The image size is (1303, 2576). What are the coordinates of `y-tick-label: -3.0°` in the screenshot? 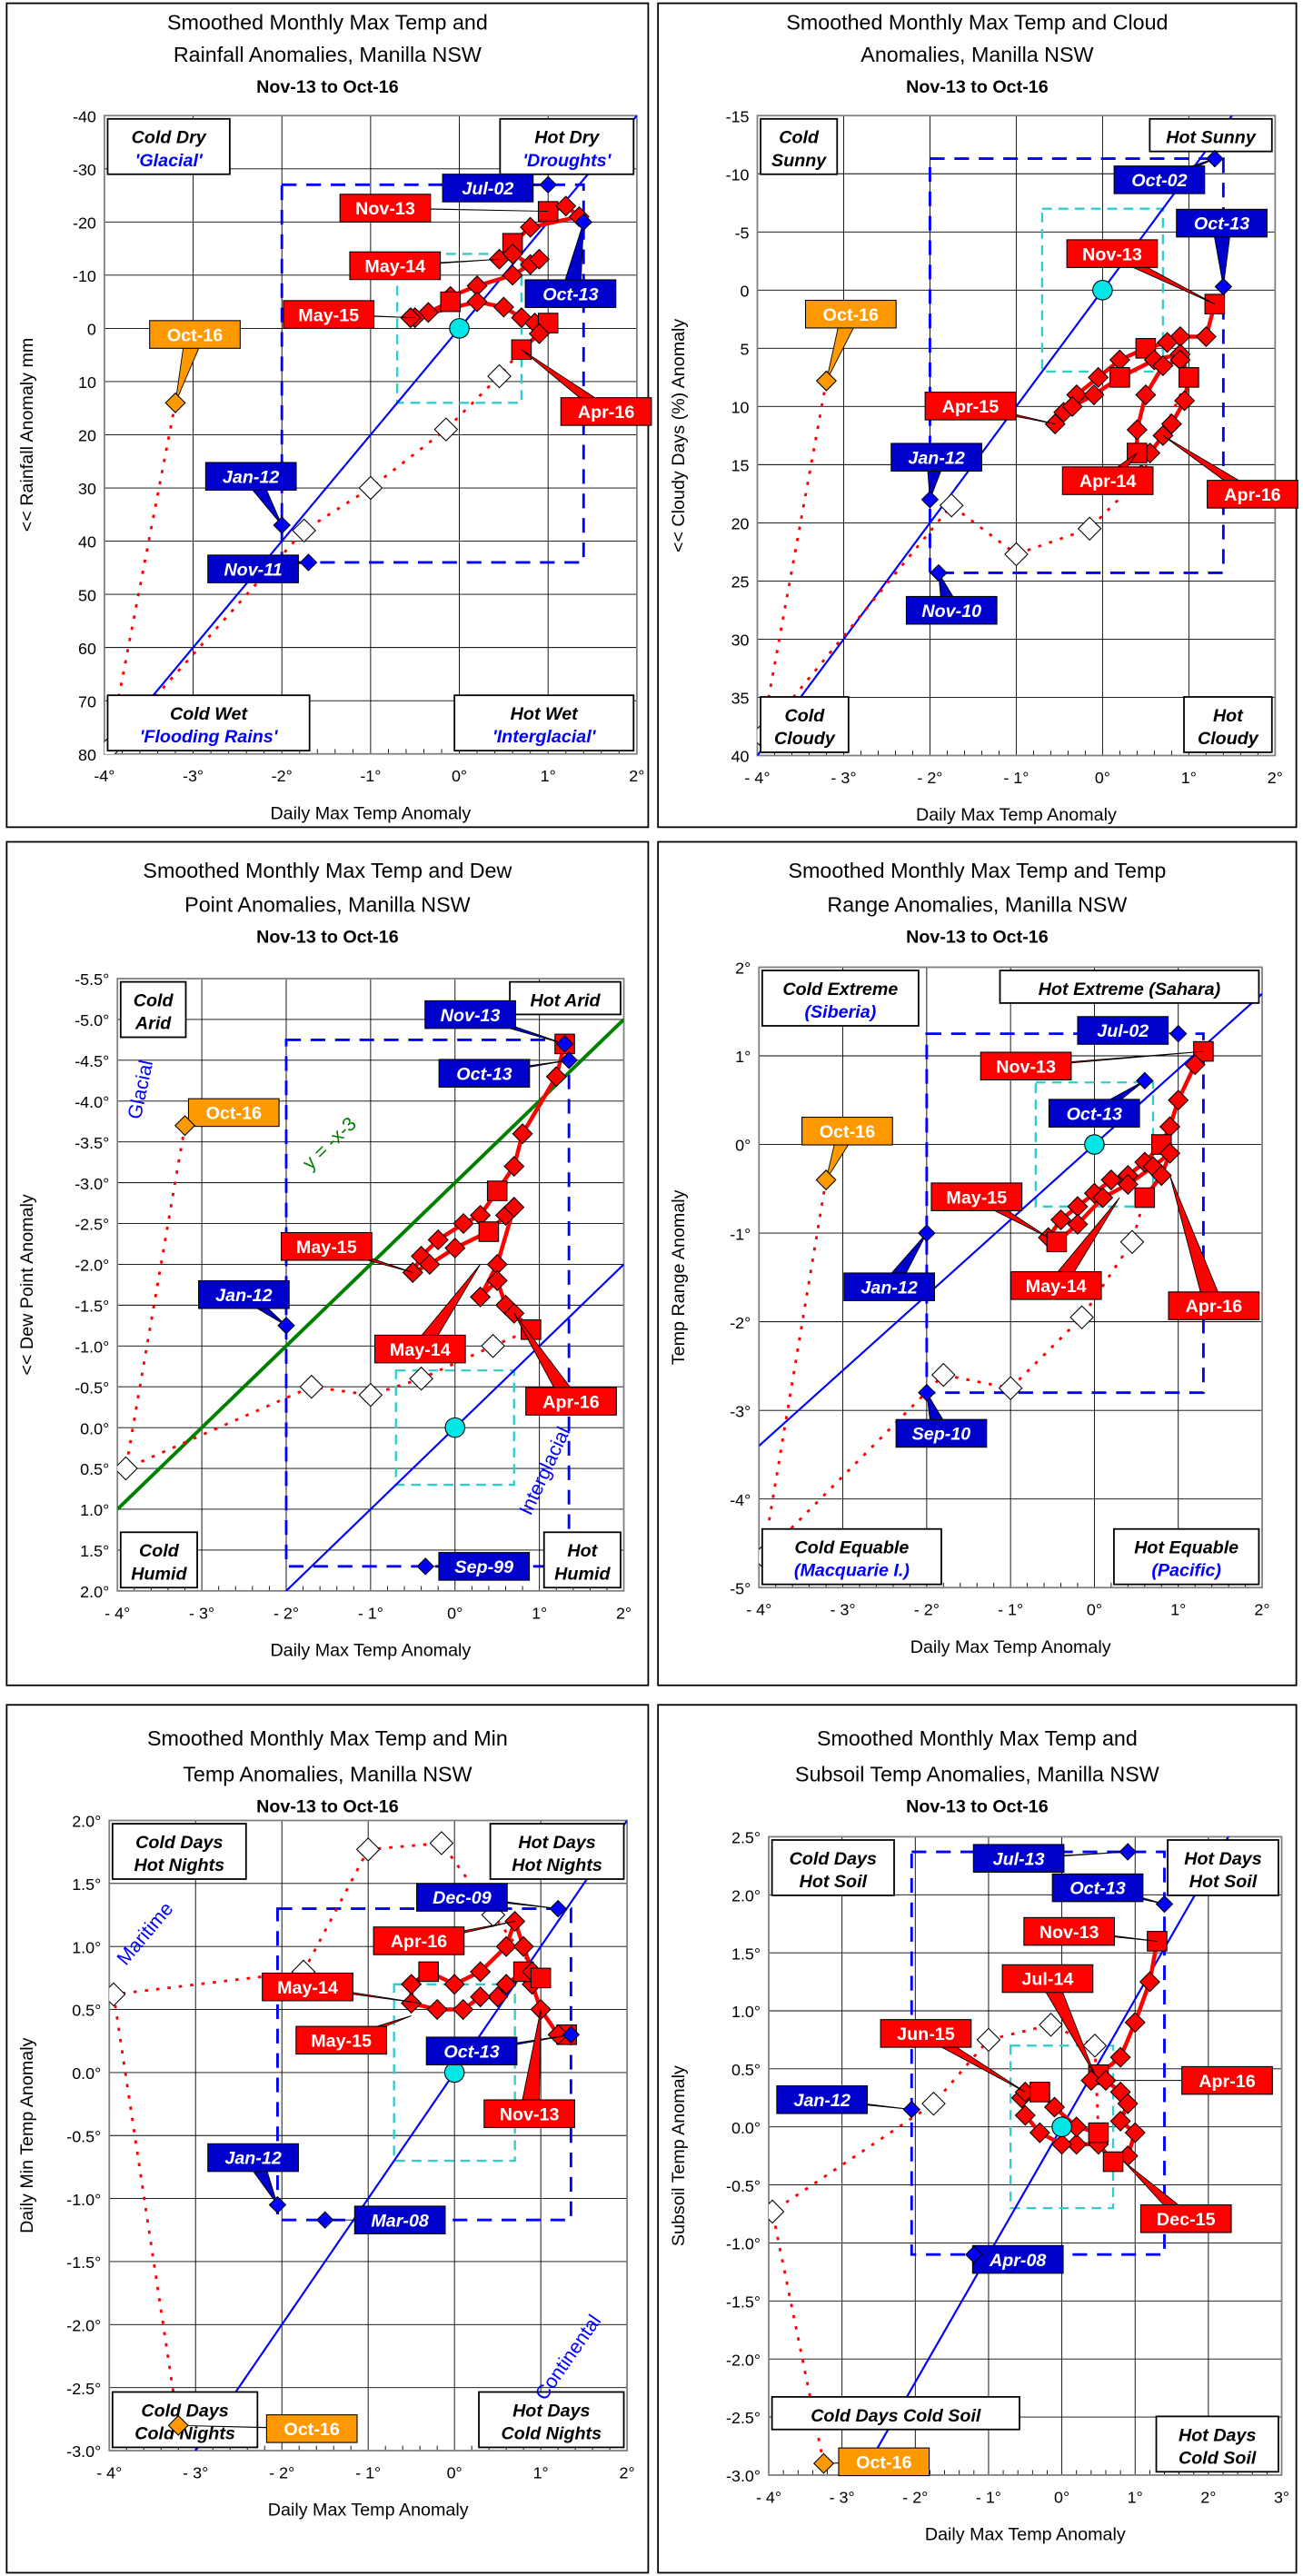 It's located at (92, 1184).